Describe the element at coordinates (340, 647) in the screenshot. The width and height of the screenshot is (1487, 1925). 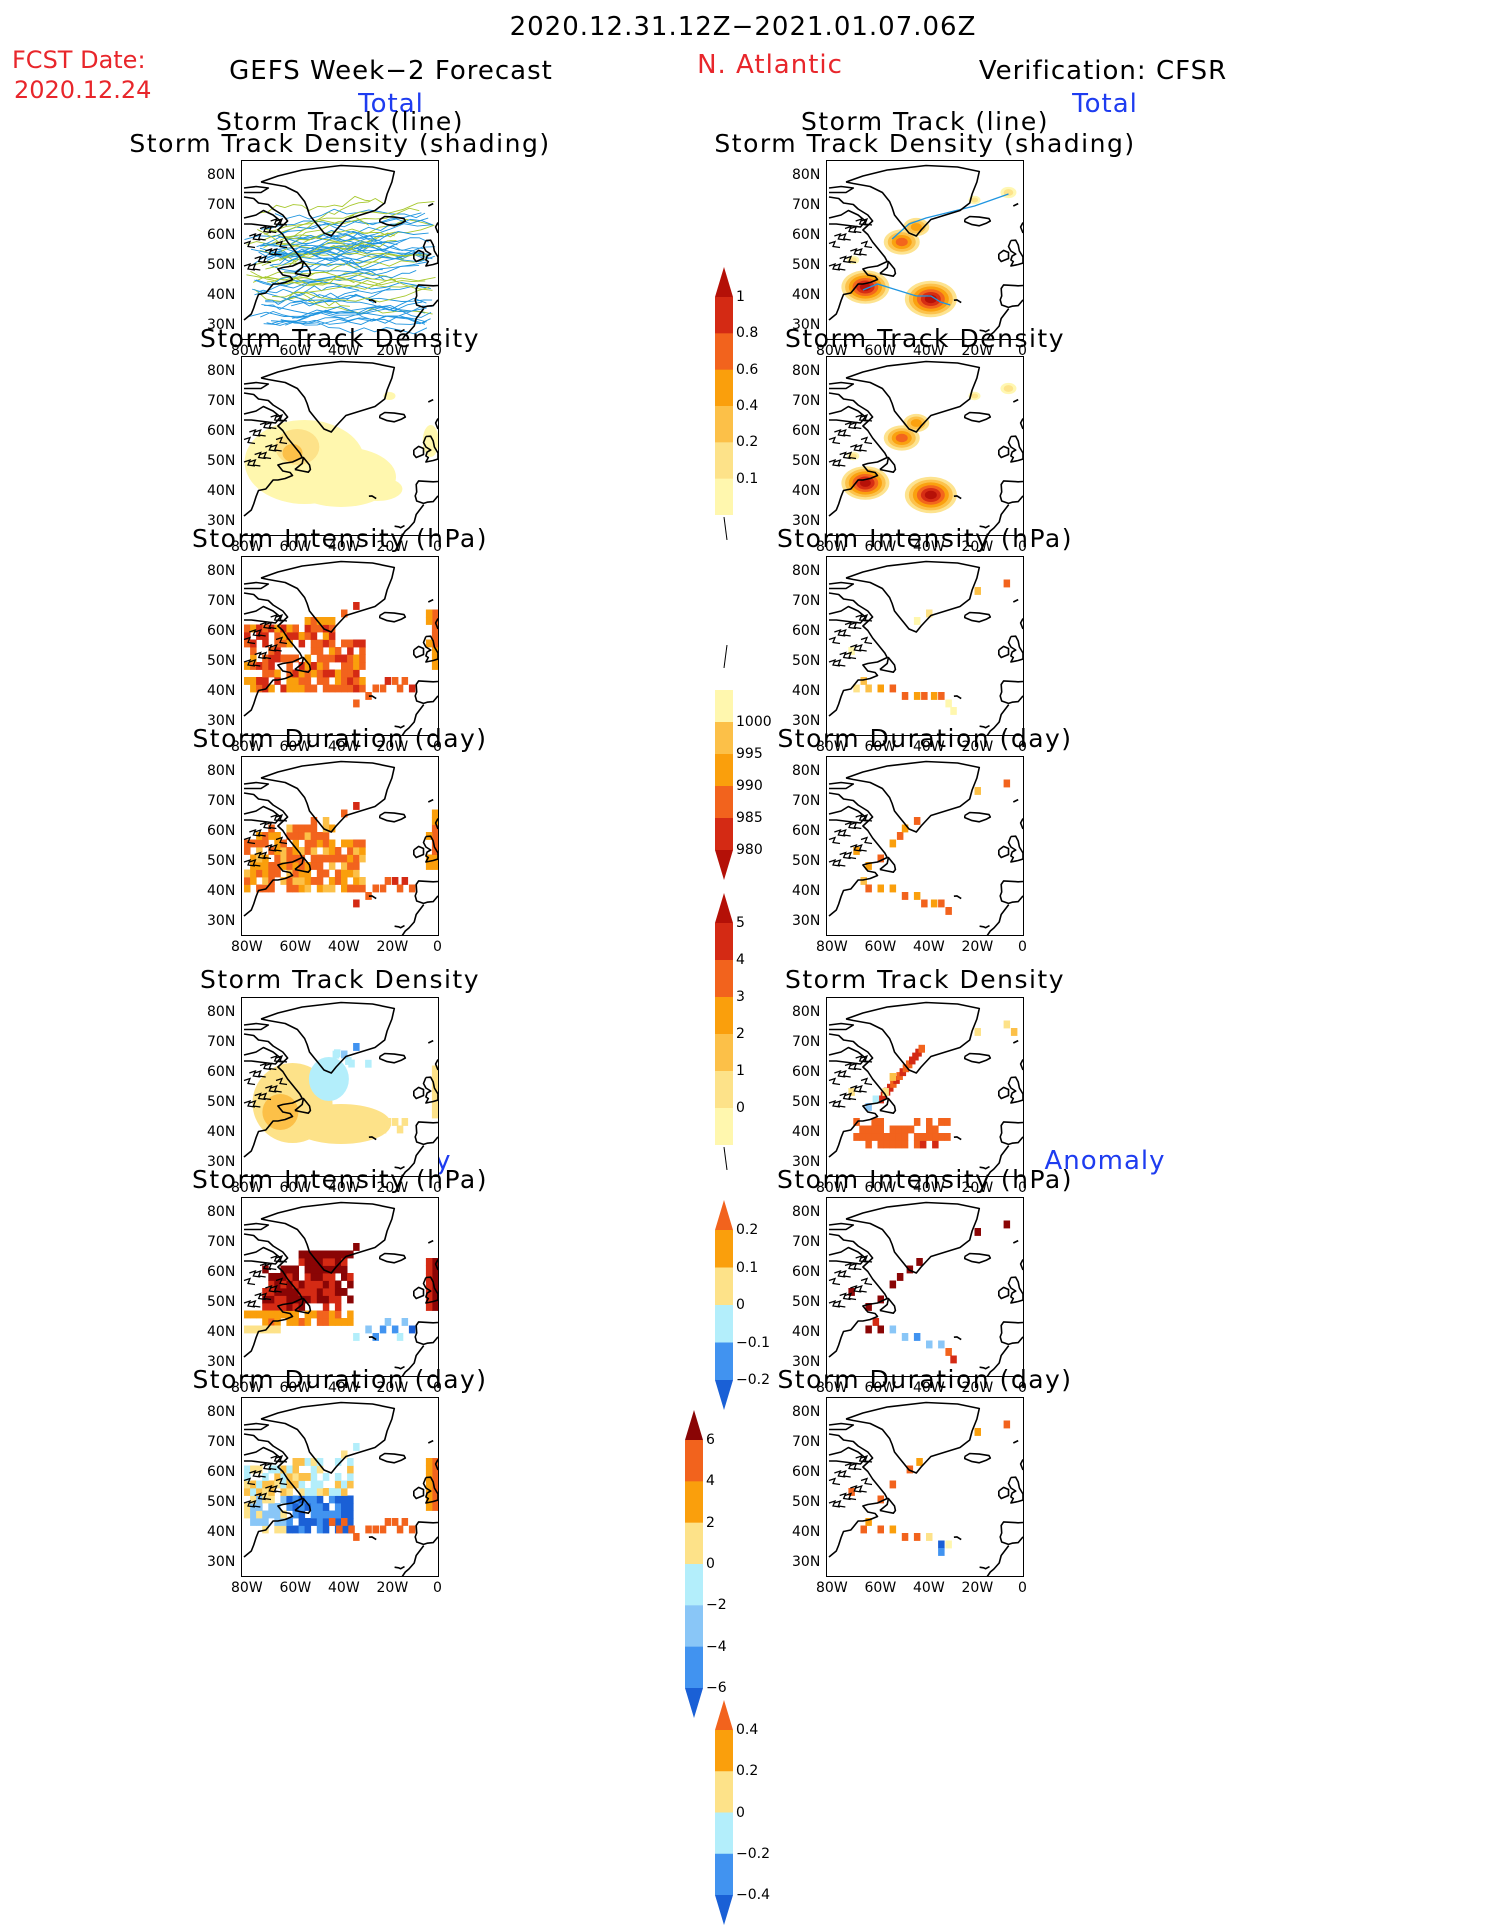
I see `forecast-total-intensity-plot` at that location.